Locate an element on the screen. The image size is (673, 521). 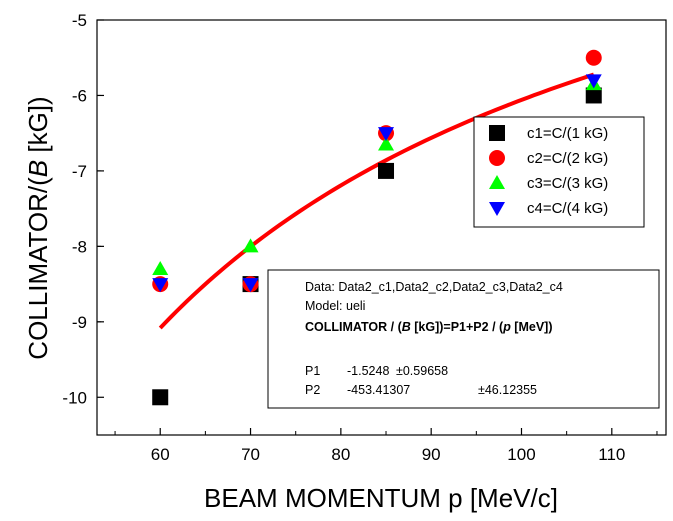
x-axis-title: BEAM MOMENTUM p [MeV/c] is located at coordinates (381, 498).